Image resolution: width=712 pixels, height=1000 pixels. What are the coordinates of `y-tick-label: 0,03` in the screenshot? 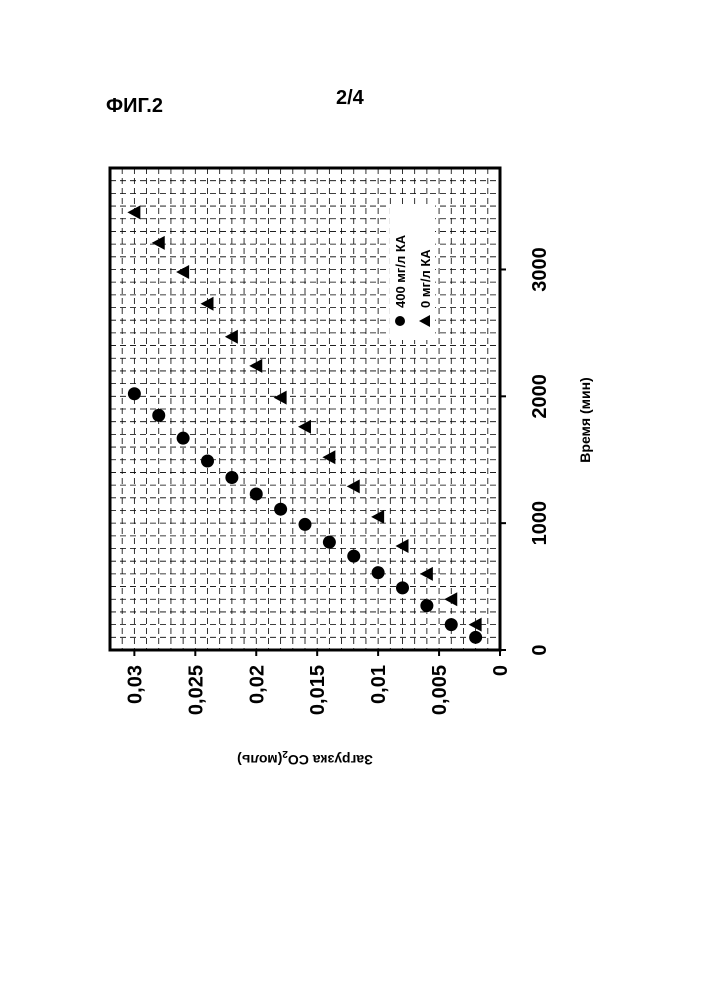 It's located at (135, 684).